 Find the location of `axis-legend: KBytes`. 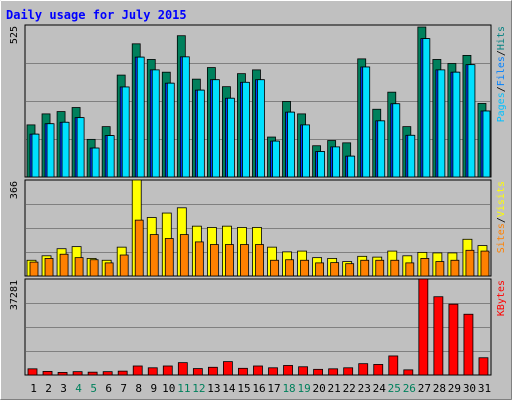

axis-legend: KBytes is located at coordinates (501, 298).